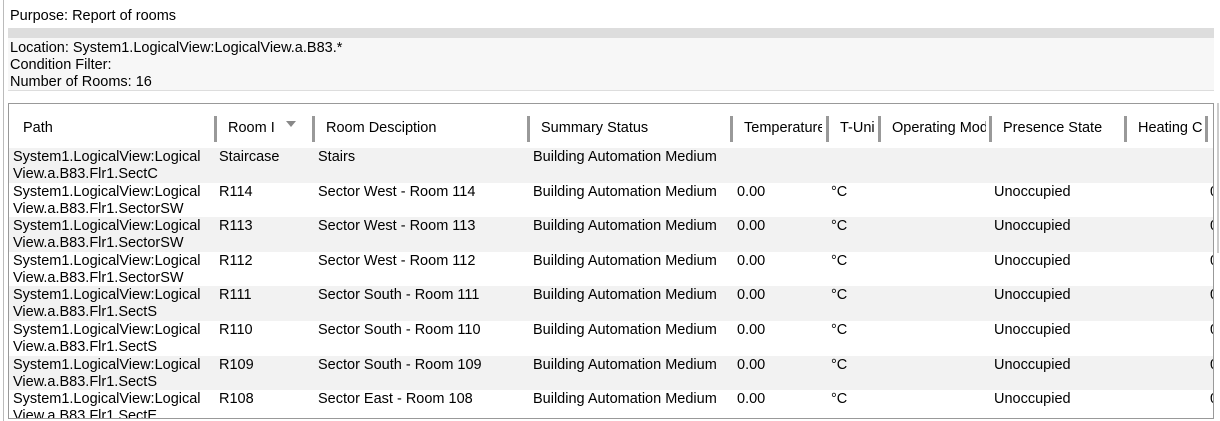  What do you see at coordinates (857, 128) in the screenshot?
I see `column-header-unit: T-Unit` at bounding box center [857, 128].